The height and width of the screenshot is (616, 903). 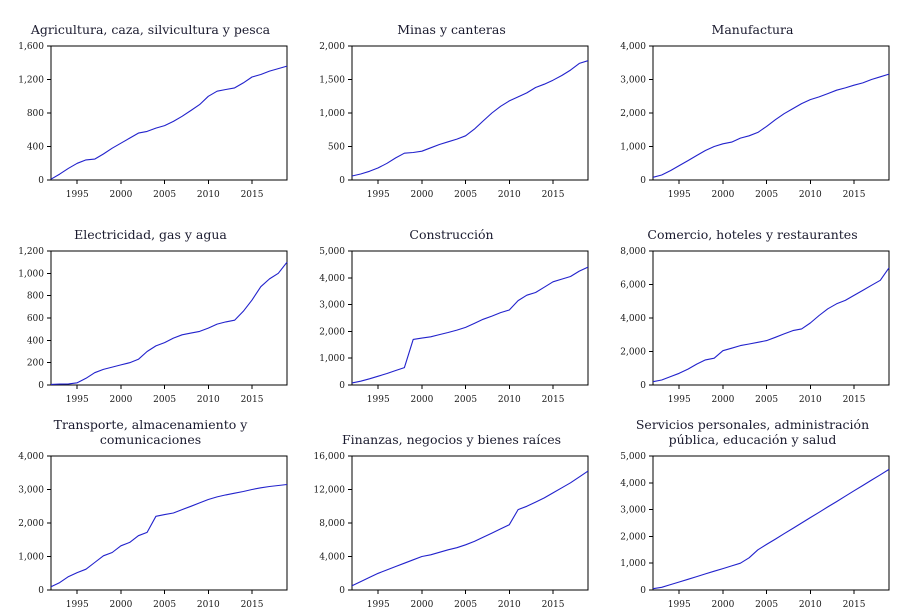 What do you see at coordinates (452, 121) in the screenshot?
I see `plot-area: 0 500 1,000 1,500 2,000 1995 2000 2005 2010 2015` at bounding box center [452, 121].